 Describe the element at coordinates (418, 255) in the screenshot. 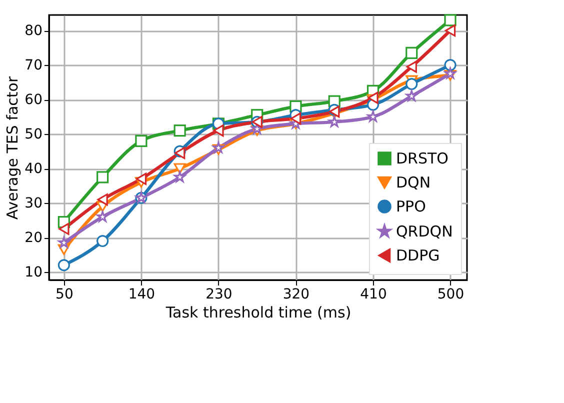

I see `legend-label: DDPG` at that location.